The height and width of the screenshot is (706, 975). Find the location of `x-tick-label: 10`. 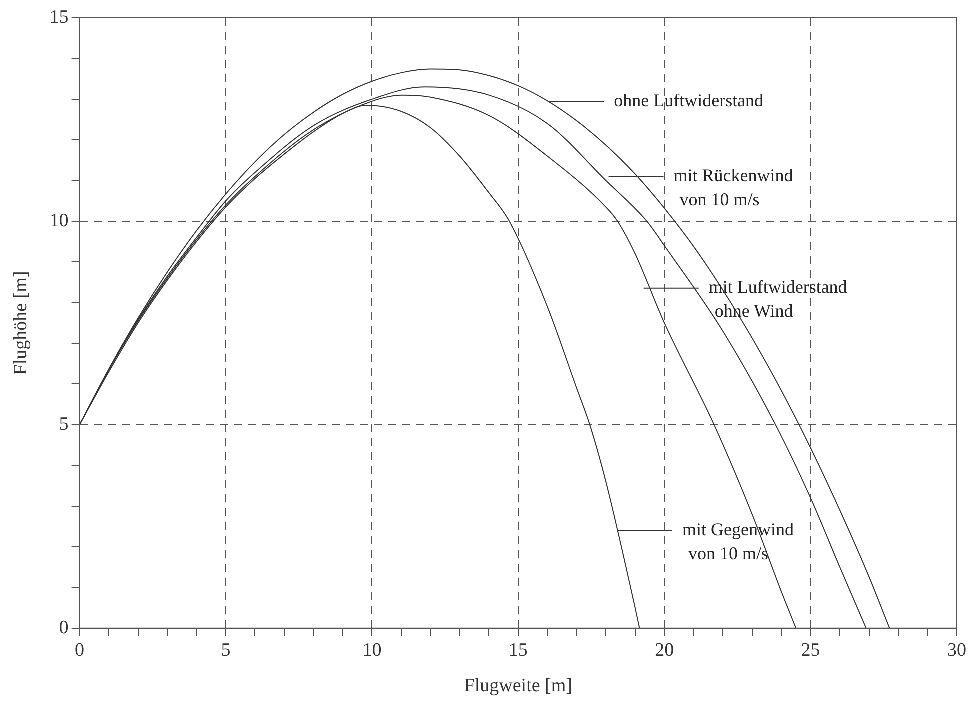

x-tick-label: 10 is located at coordinates (372, 650).